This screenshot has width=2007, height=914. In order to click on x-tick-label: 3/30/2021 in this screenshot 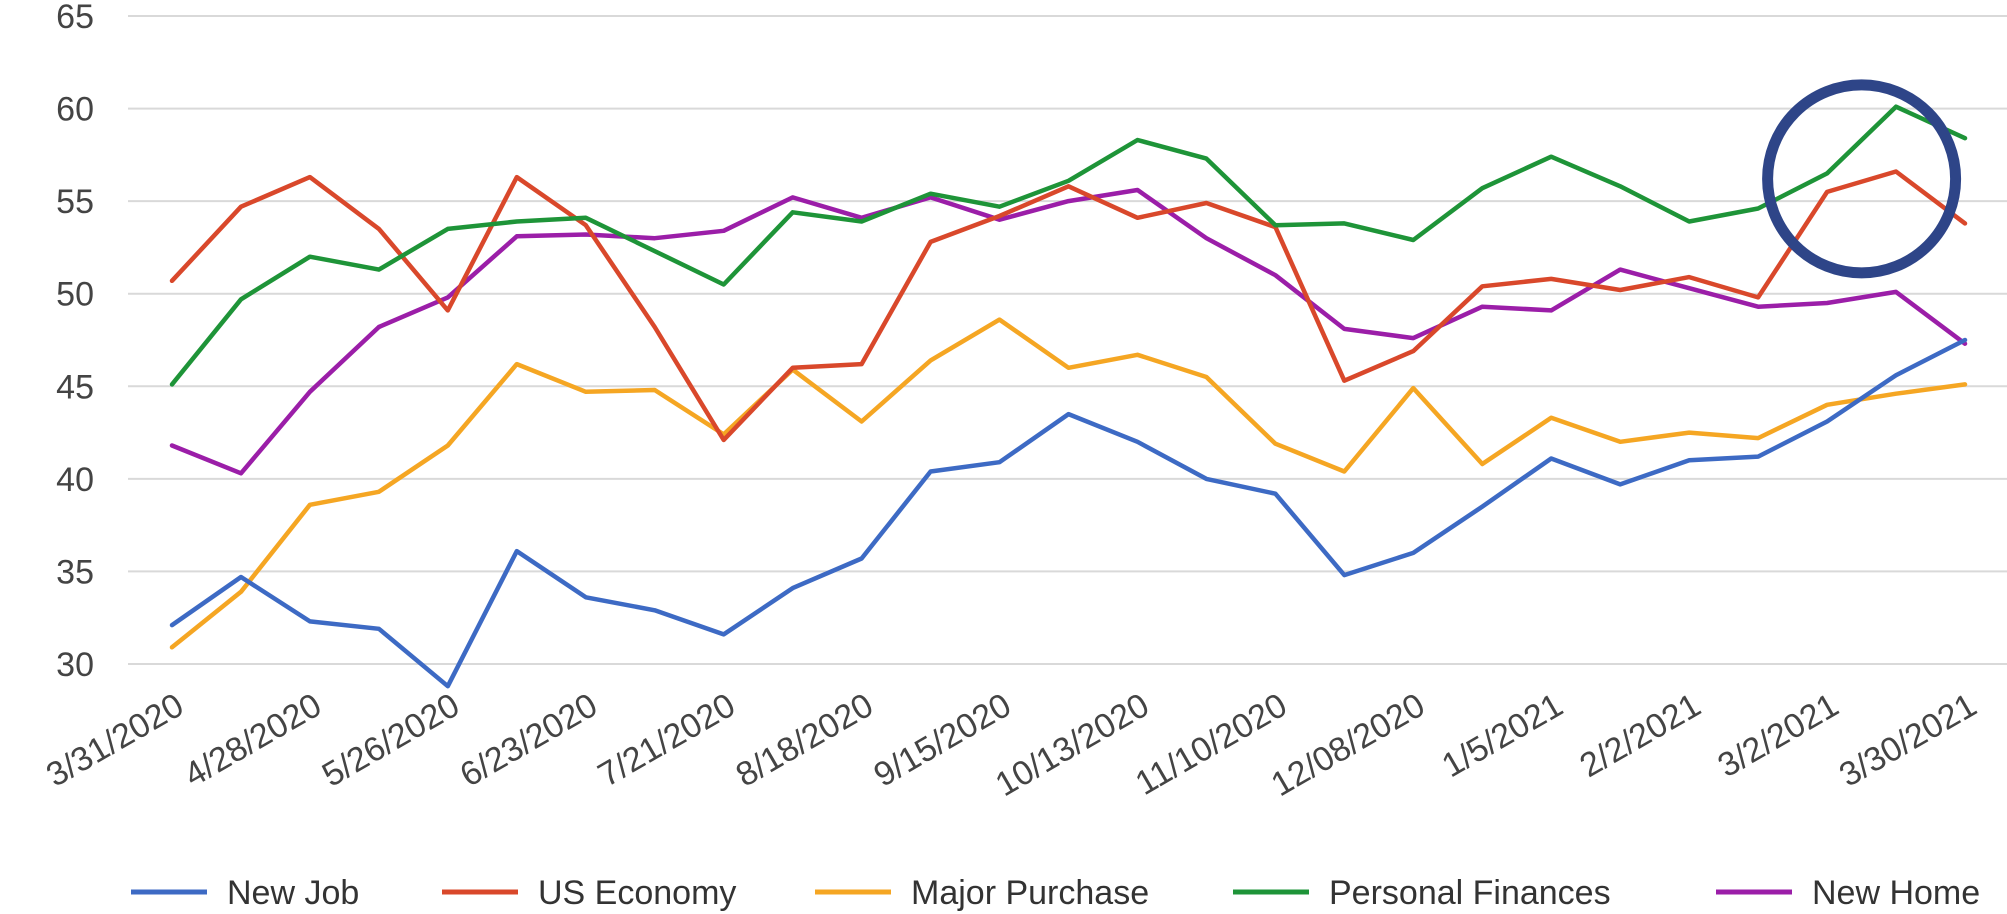, I will do `click(1908, 740)`.